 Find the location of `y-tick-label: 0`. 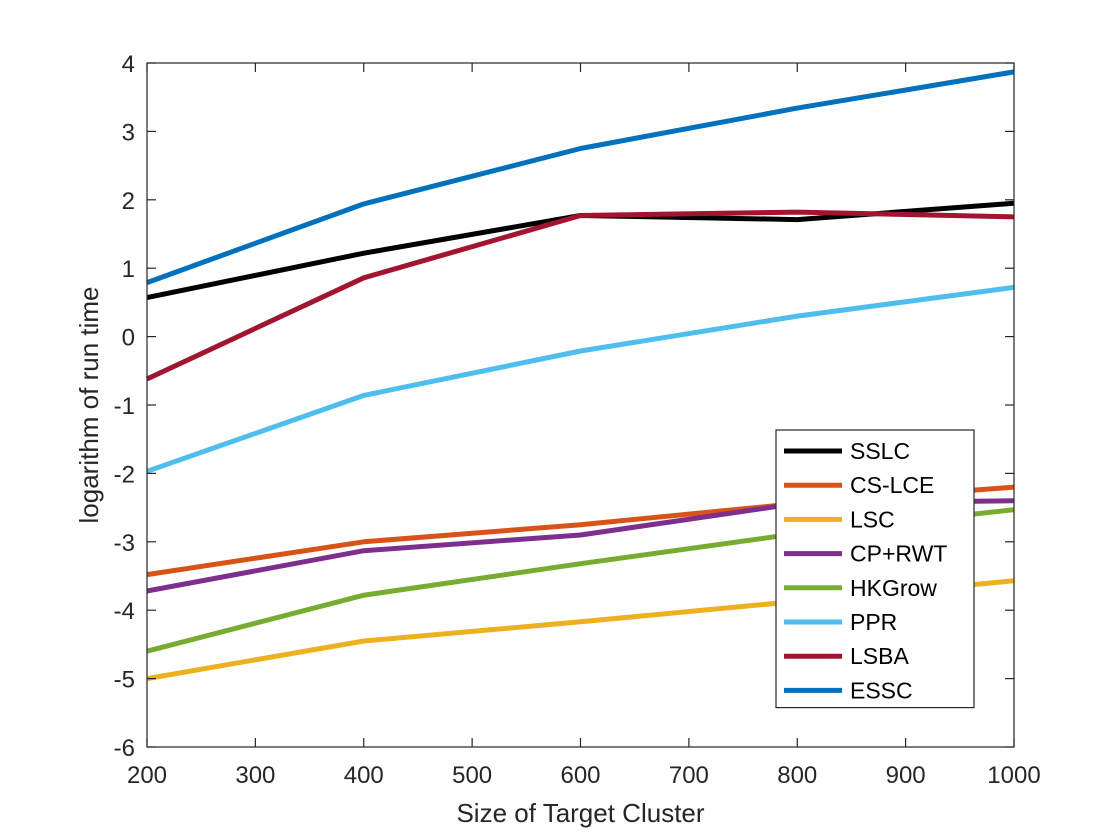

y-tick-label: 0 is located at coordinates (128, 338).